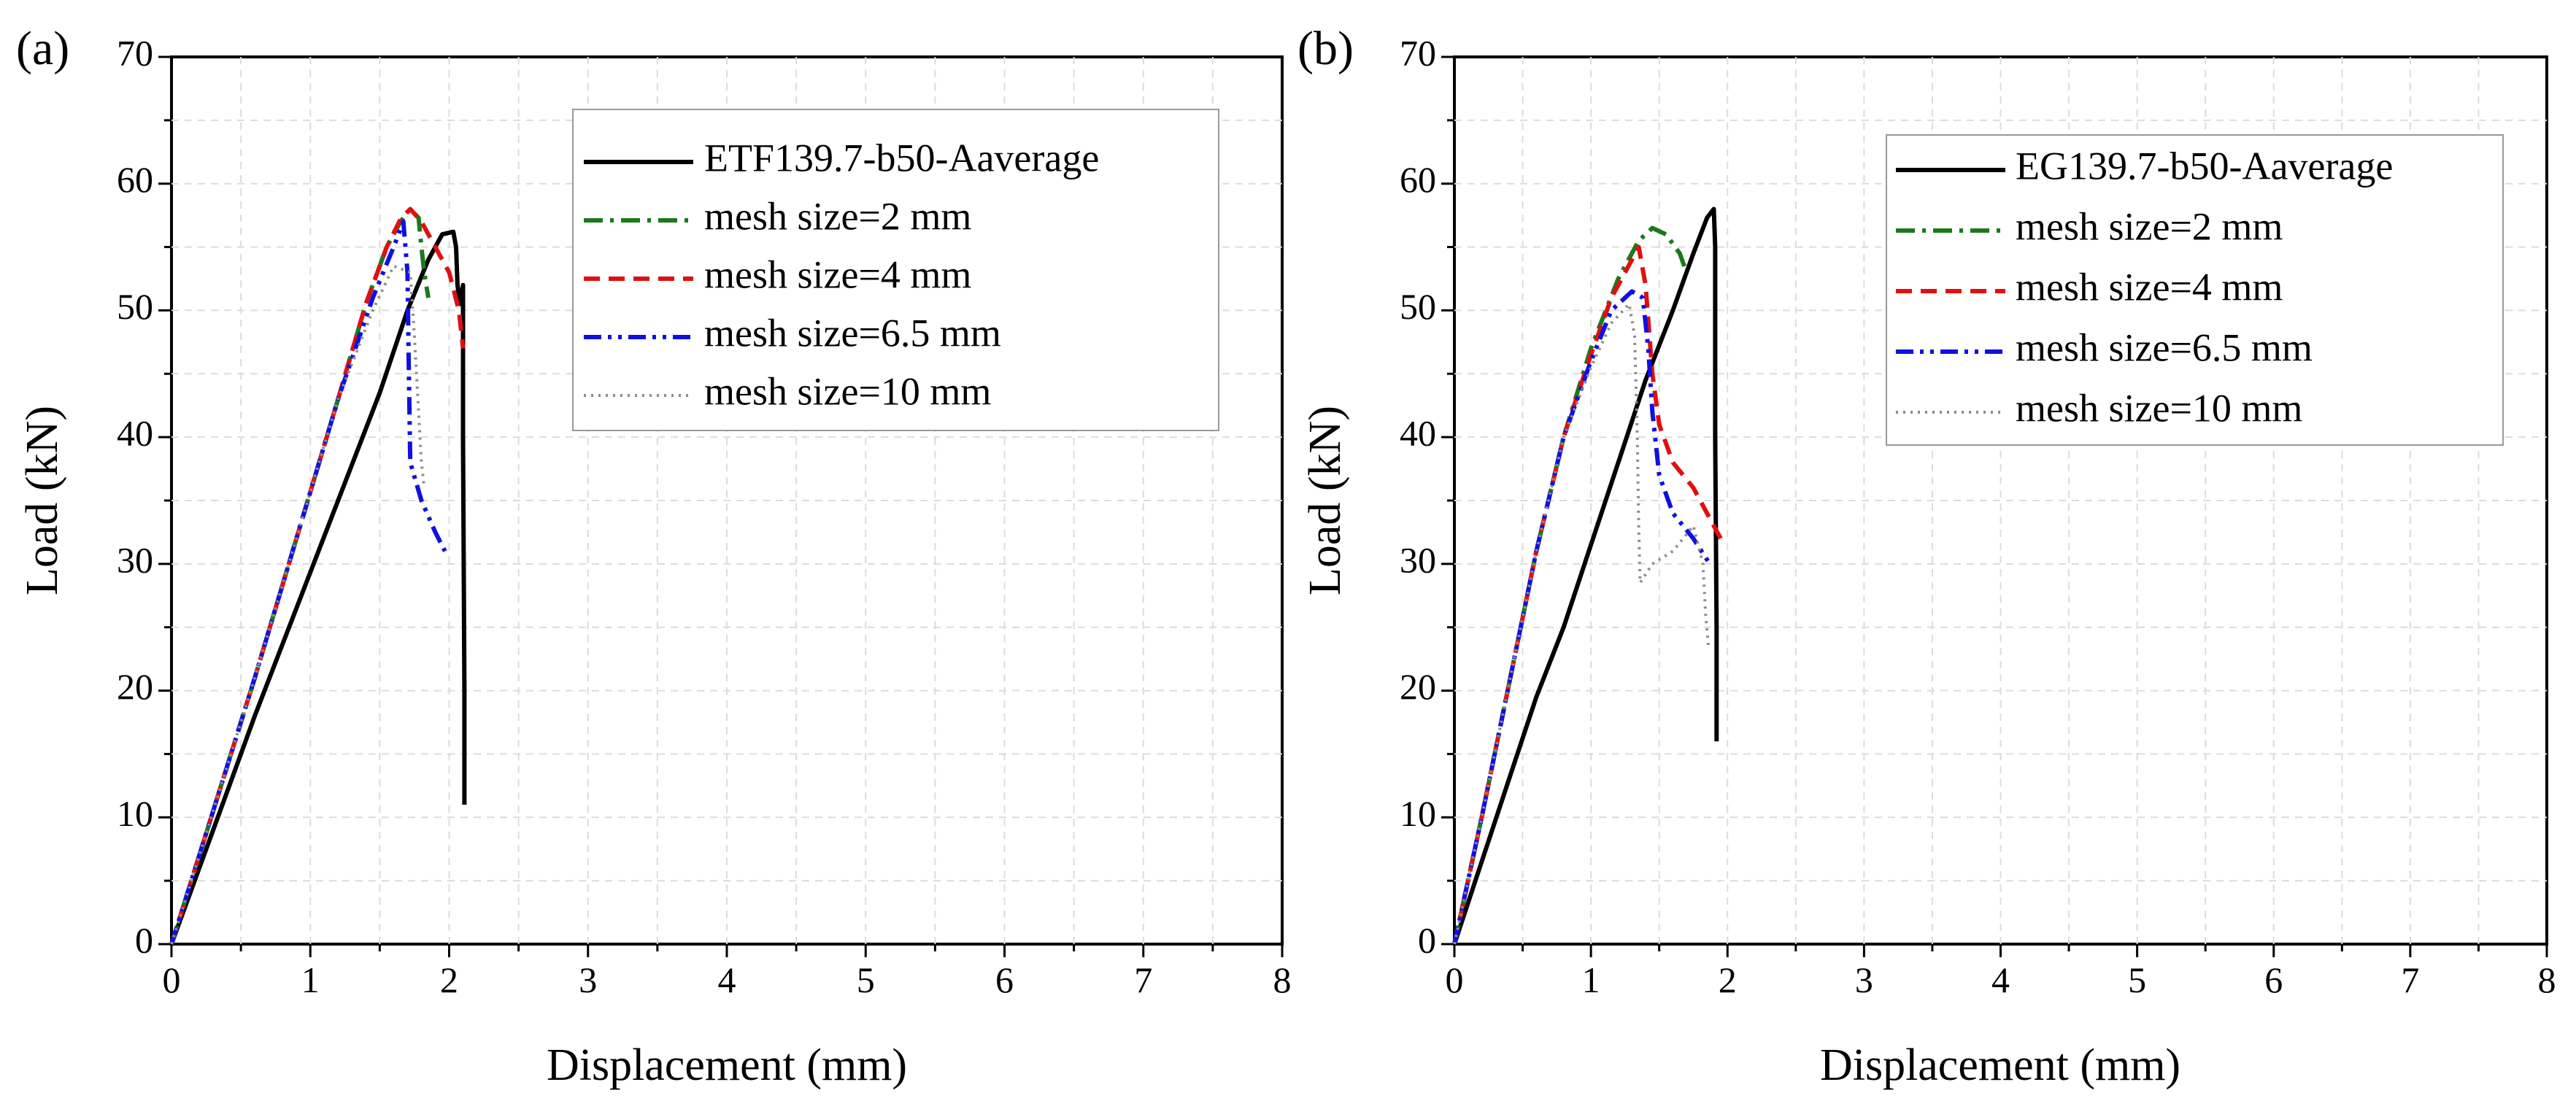 This screenshot has width=2576, height=1109. Describe the element at coordinates (42, 48) in the screenshot. I see `panel-label: (a)` at that location.